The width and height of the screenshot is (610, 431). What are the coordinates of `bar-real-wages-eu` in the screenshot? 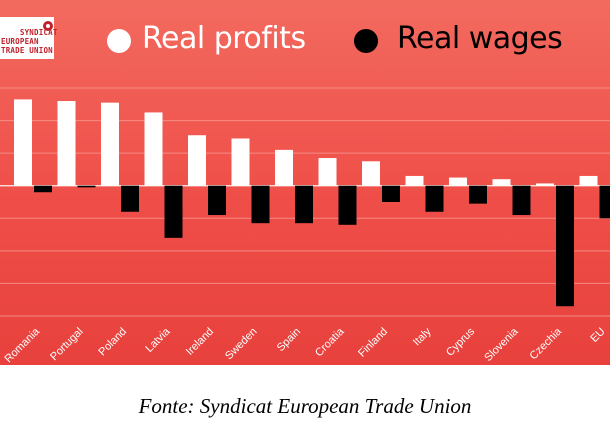 It's located at (604, 202).